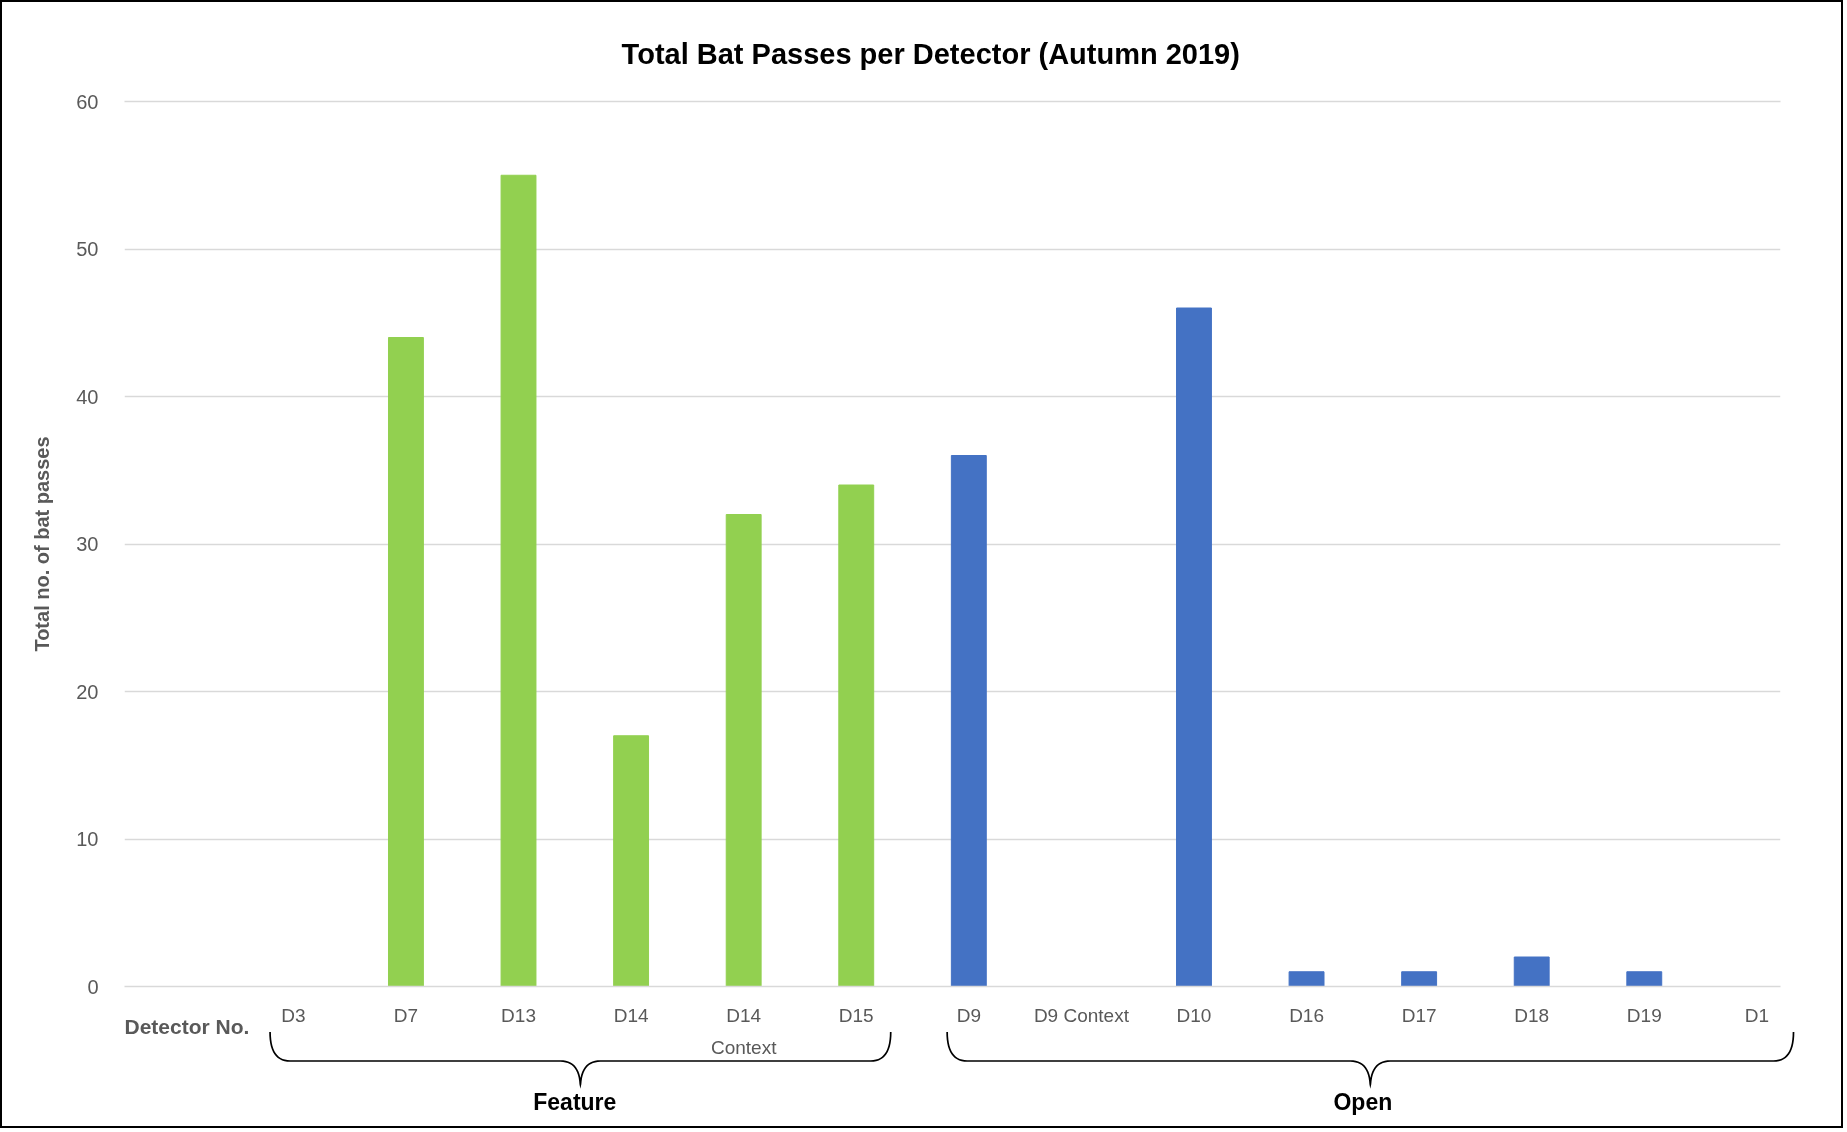 This screenshot has height=1132, width=1847. What do you see at coordinates (293, 1015) in the screenshot?
I see `x-tick-label: D3` at bounding box center [293, 1015].